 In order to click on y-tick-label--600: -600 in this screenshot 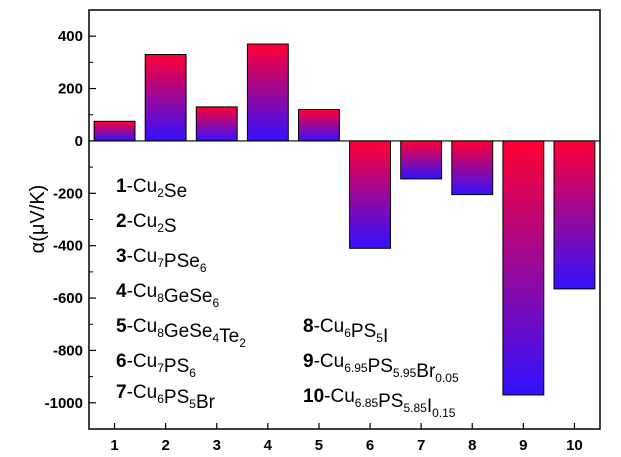, I will do `click(68, 298)`.